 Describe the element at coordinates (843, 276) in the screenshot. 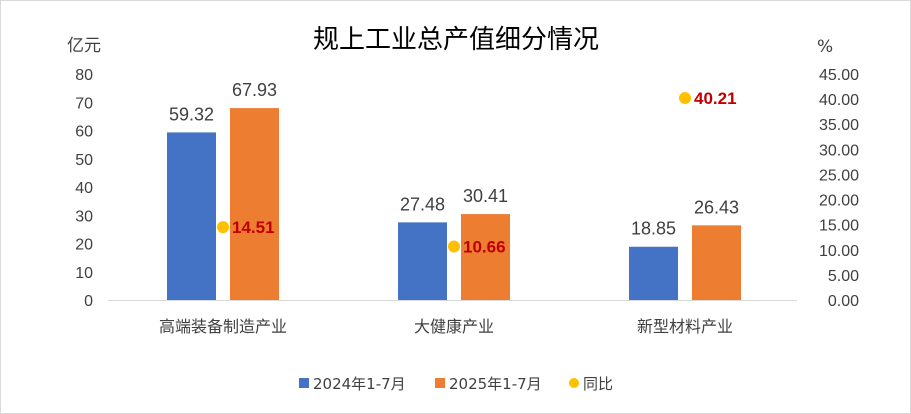

I see `right-tick-label: 5.00` at that location.